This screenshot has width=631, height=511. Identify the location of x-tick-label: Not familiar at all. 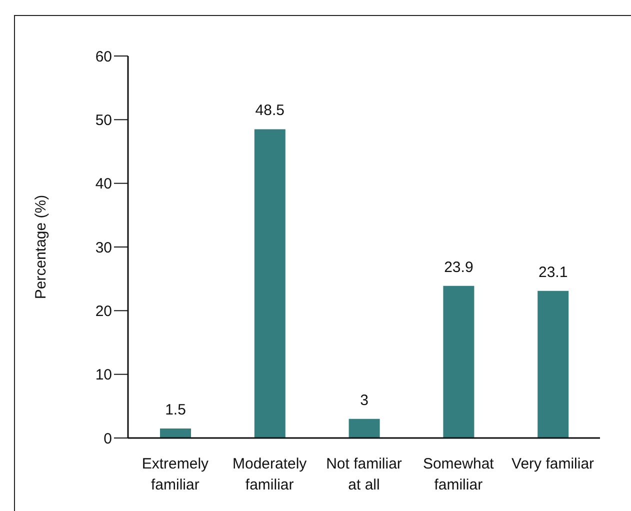
(364, 475).